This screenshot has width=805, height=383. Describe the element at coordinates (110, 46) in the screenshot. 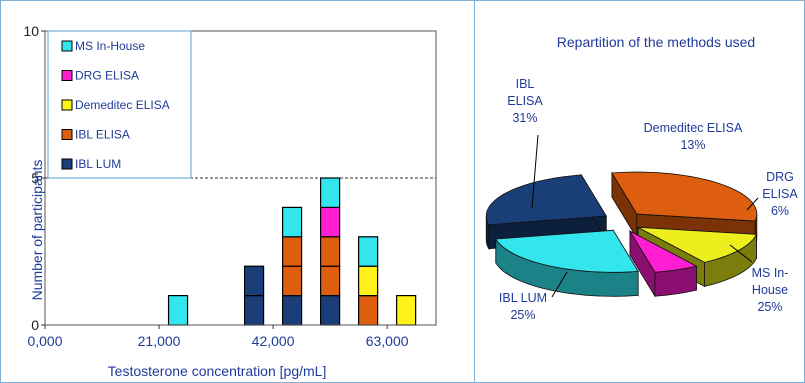

I see `legend-entry: MS In-House` at that location.